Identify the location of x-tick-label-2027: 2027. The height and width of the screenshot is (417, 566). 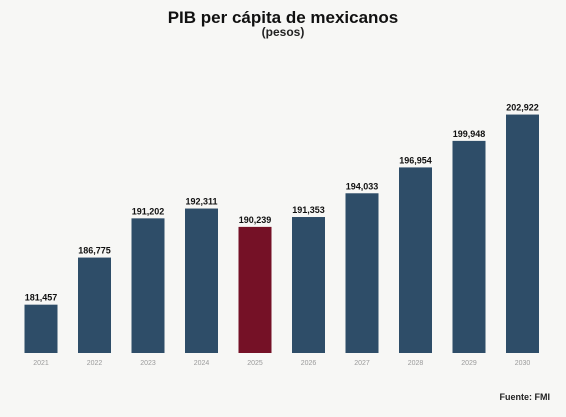
(362, 363).